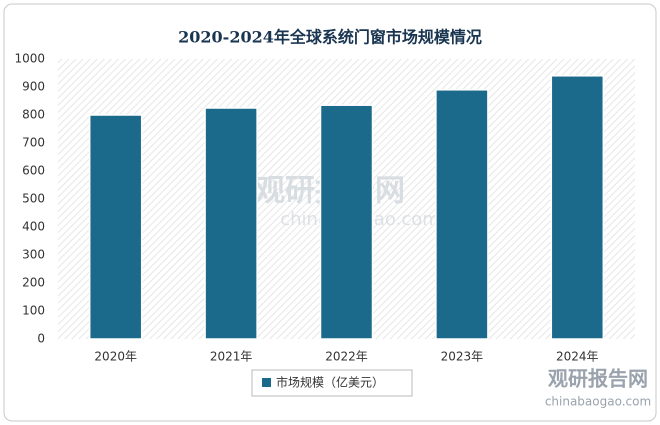  I want to click on y-tick-label: 800, so click(33, 115).